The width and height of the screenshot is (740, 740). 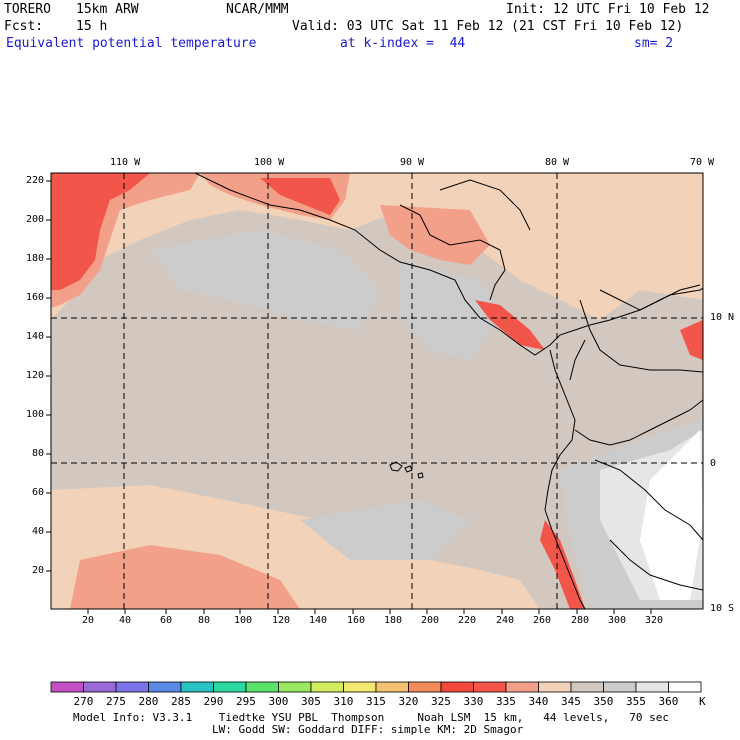 What do you see at coordinates (281, 620) in the screenshot?
I see `x-tick-label: 120` at bounding box center [281, 620].